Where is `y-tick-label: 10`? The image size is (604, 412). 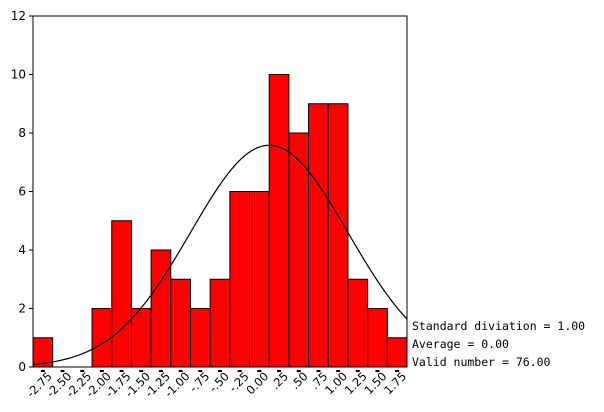 y-tick-label: 10 is located at coordinates (18, 75).